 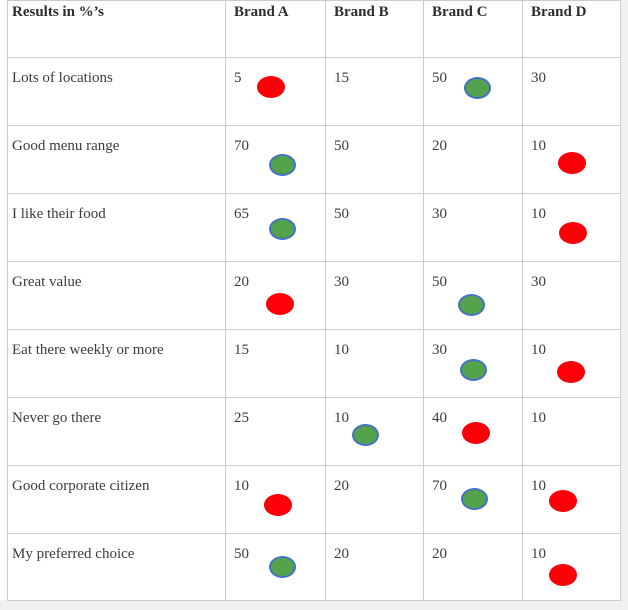 I want to click on table-corner-header: Results in %’s, so click(x=117, y=29).